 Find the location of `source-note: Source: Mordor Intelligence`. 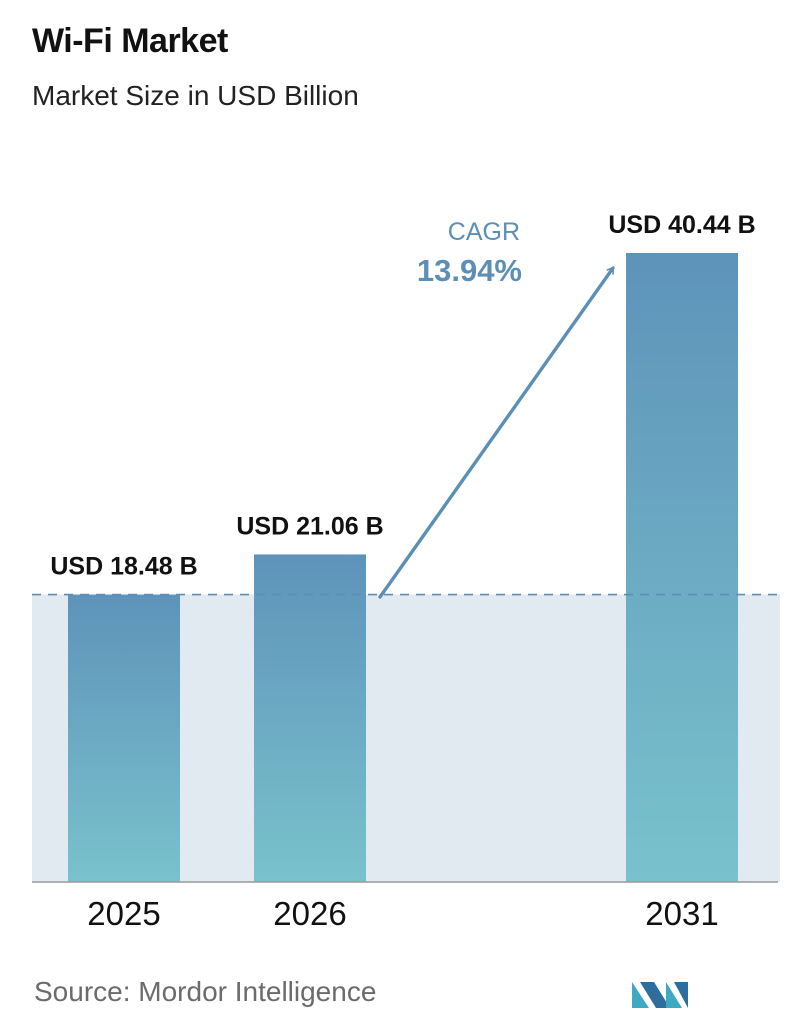

source-note: Source: Mordor Intelligence is located at coordinates (205, 991).